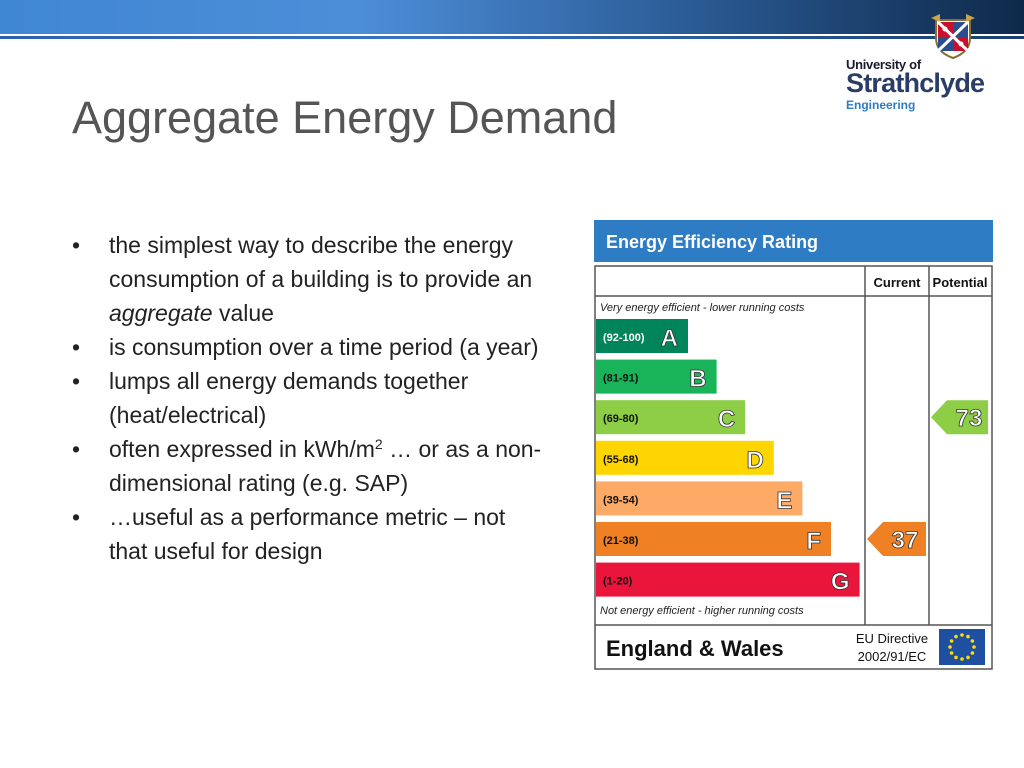  What do you see at coordinates (161, 313) in the screenshot?
I see `bullet-emphasis: aggregate` at bounding box center [161, 313].